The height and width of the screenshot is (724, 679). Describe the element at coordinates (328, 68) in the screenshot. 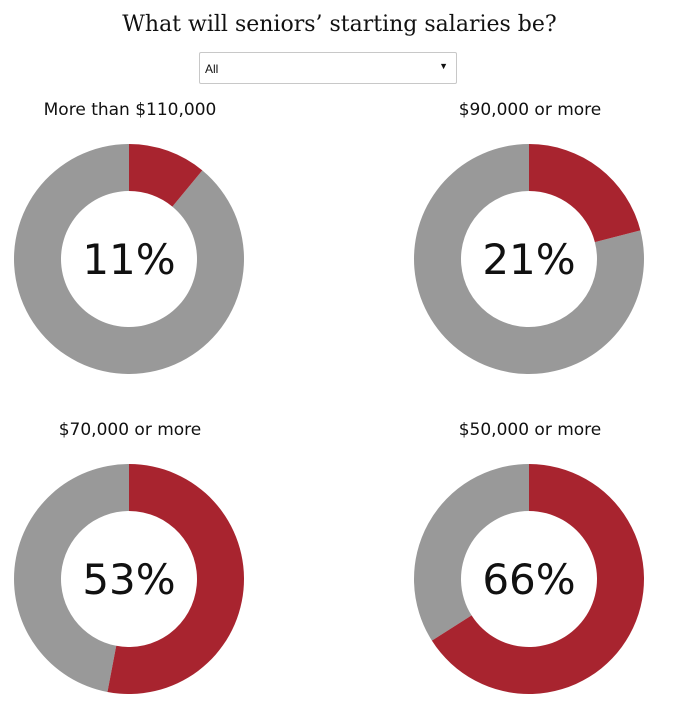

I see `group-select: All ▼` at that location.